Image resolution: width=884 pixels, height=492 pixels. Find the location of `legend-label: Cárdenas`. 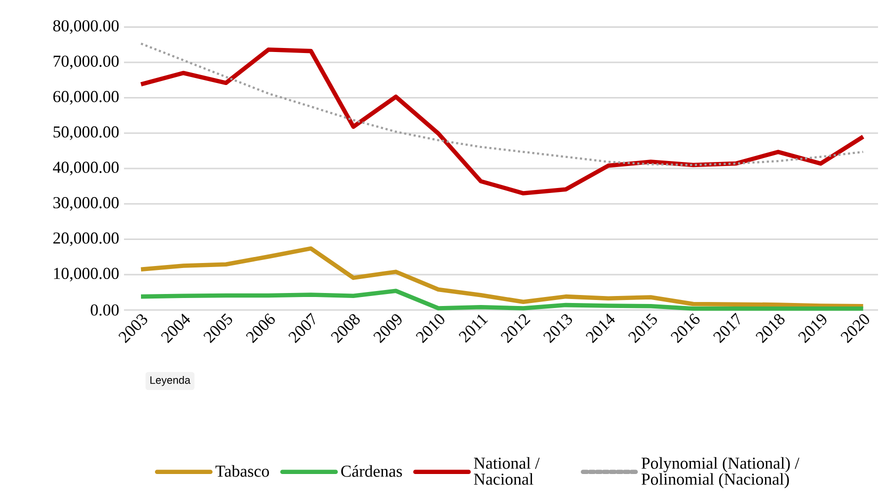

legend-label: Cárdenas is located at coordinates (371, 471).